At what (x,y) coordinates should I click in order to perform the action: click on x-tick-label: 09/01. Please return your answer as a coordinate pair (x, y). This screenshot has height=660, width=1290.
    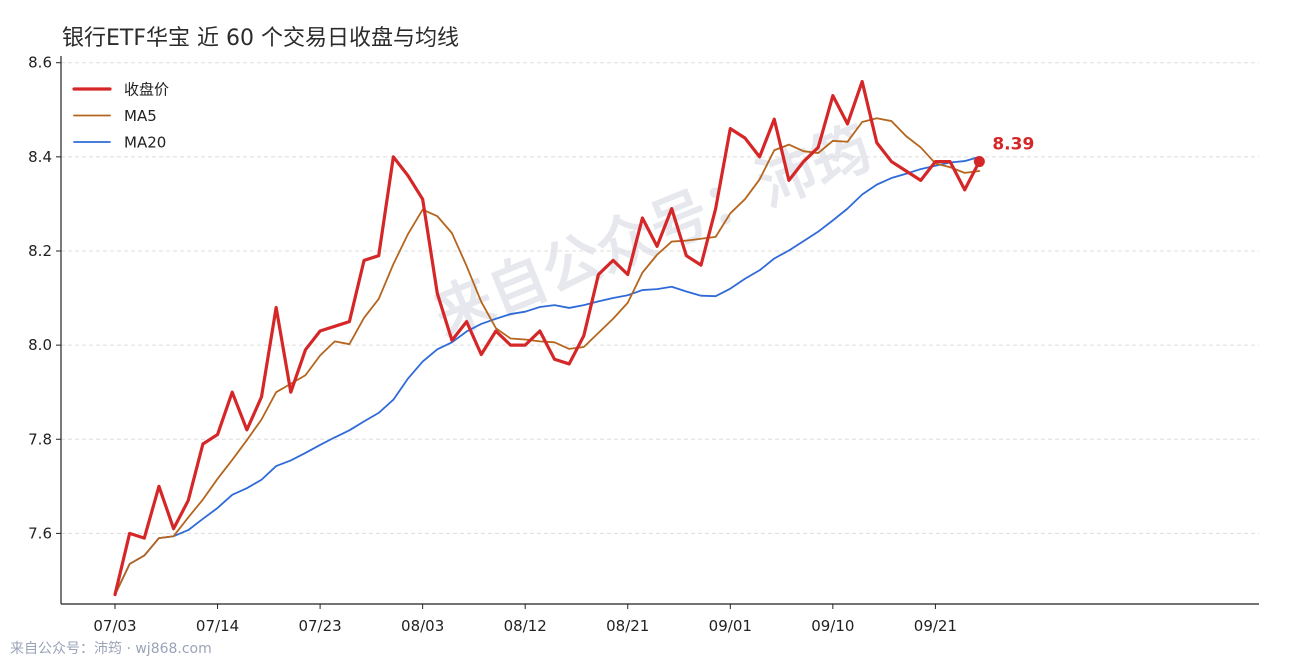
    Looking at the image, I should click on (730, 626).